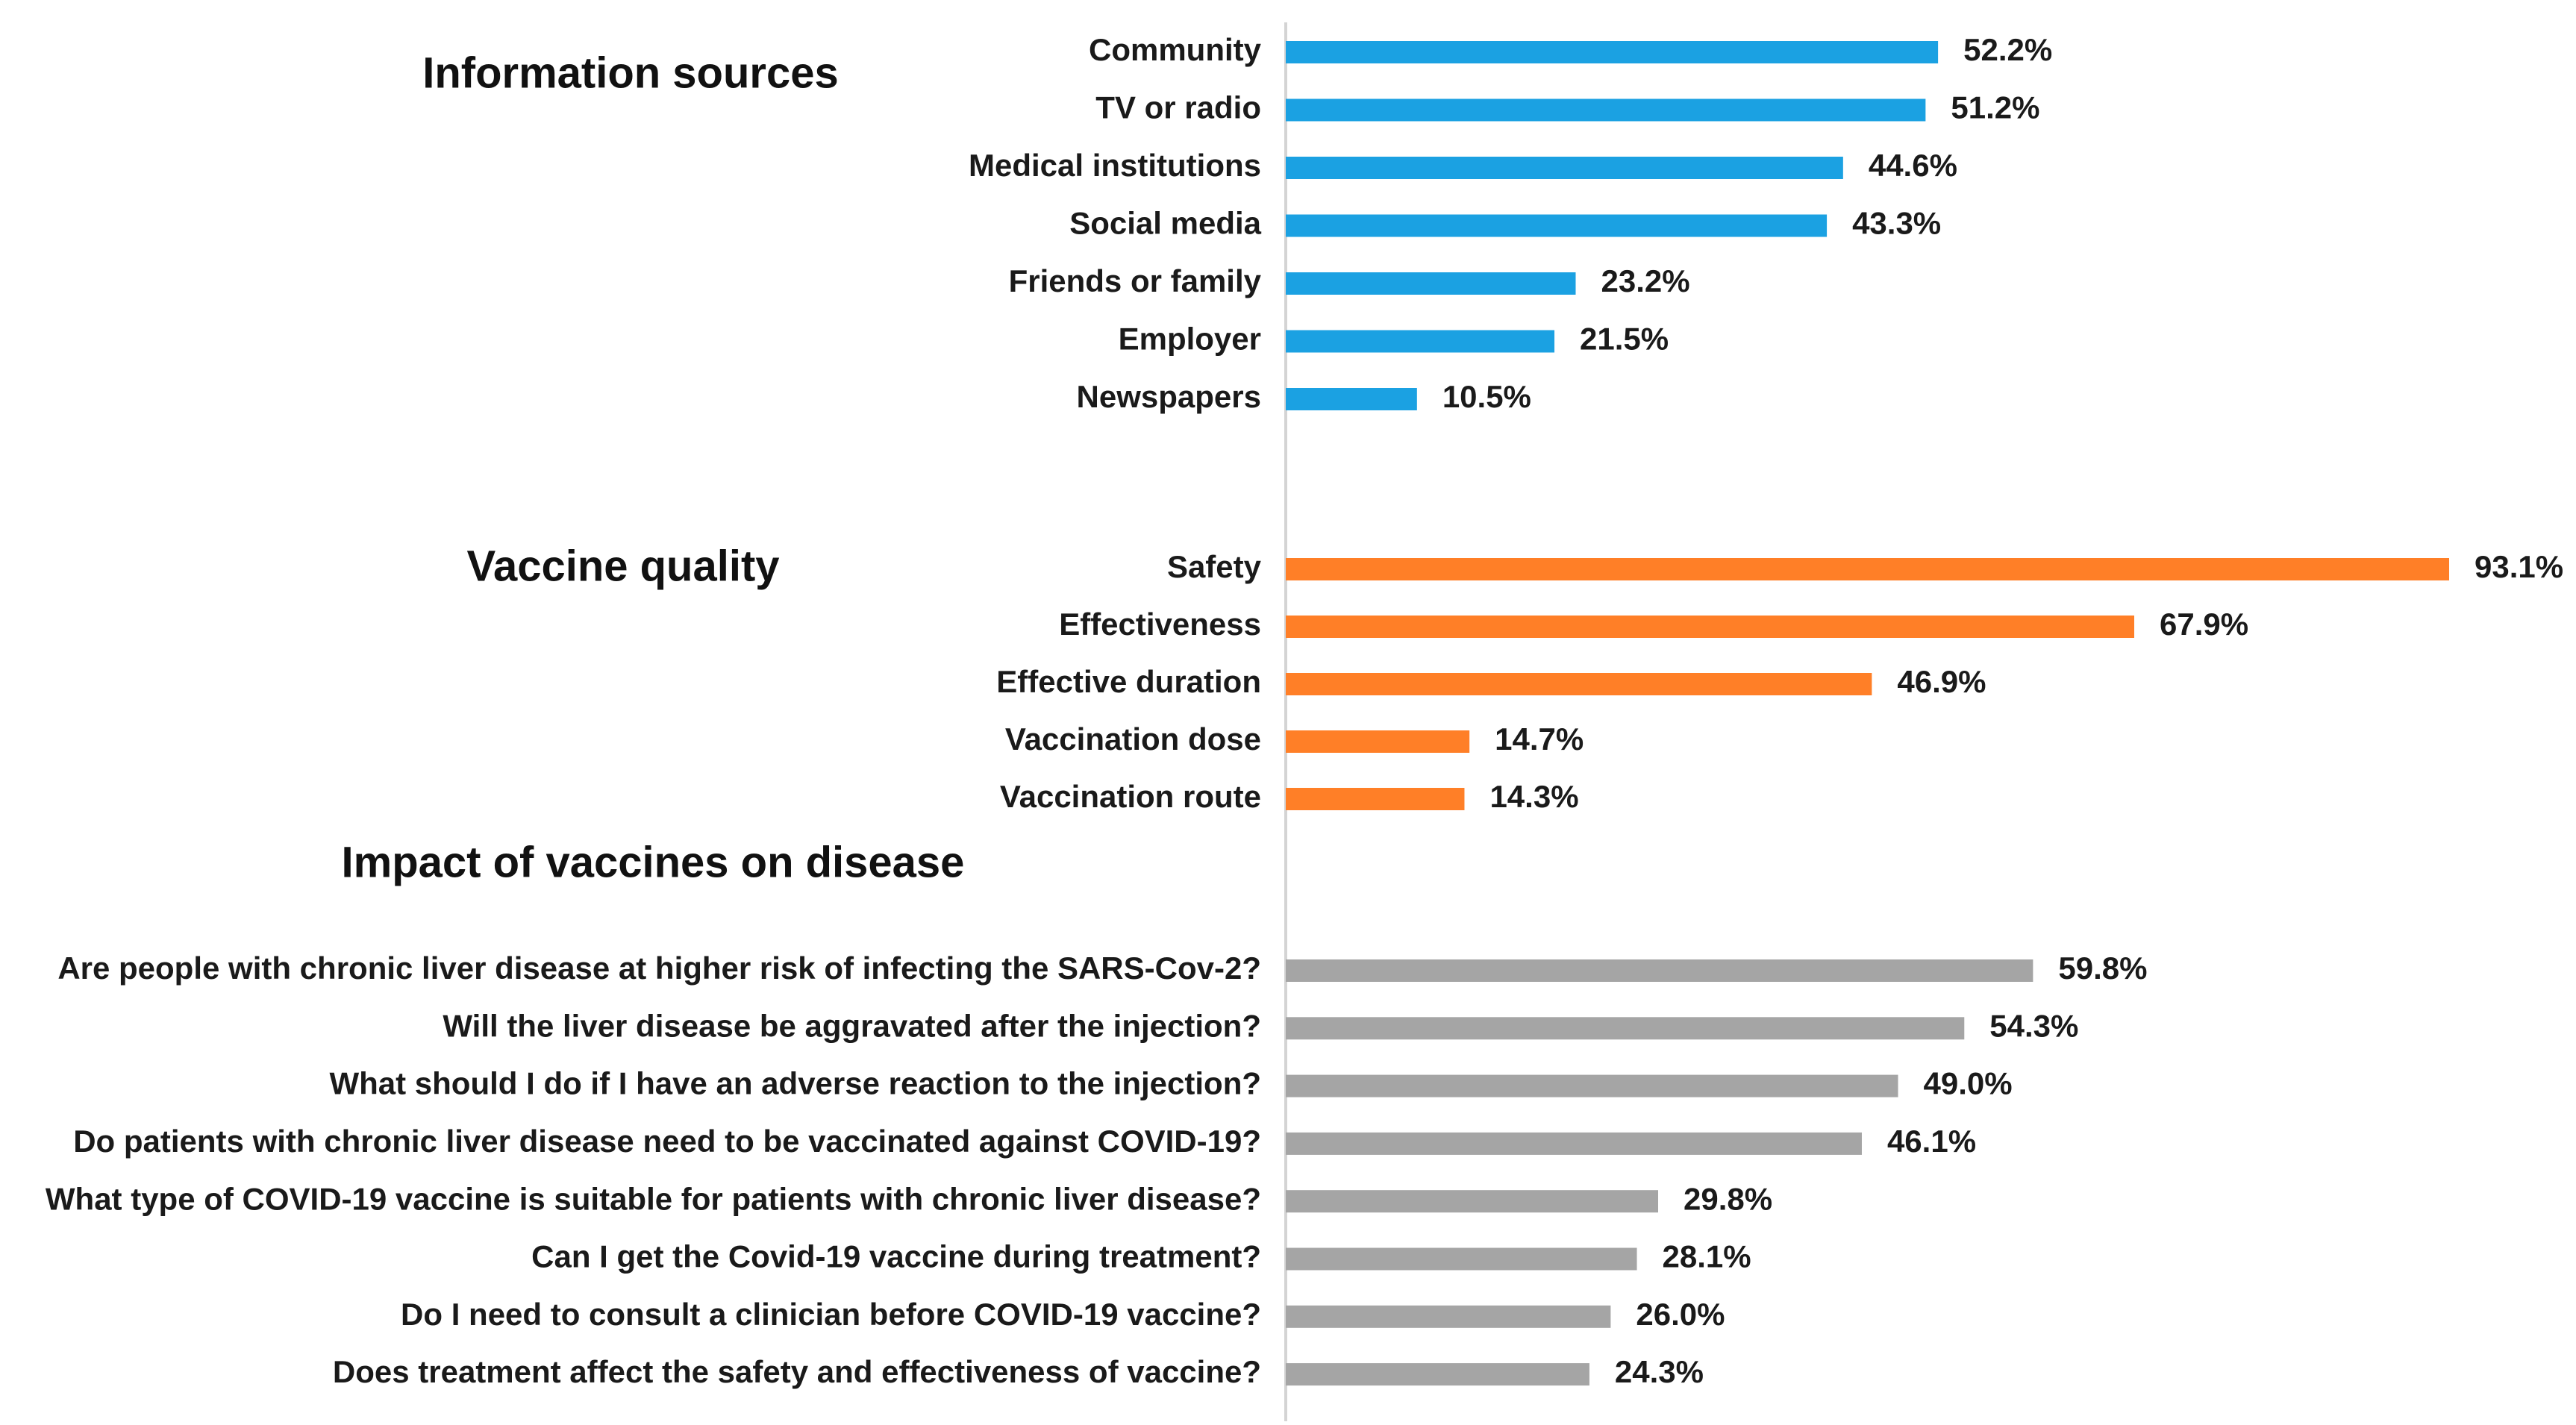 This screenshot has height=1425, width=2576. I want to click on value-label-employer: 21.5%, so click(1624, 339).